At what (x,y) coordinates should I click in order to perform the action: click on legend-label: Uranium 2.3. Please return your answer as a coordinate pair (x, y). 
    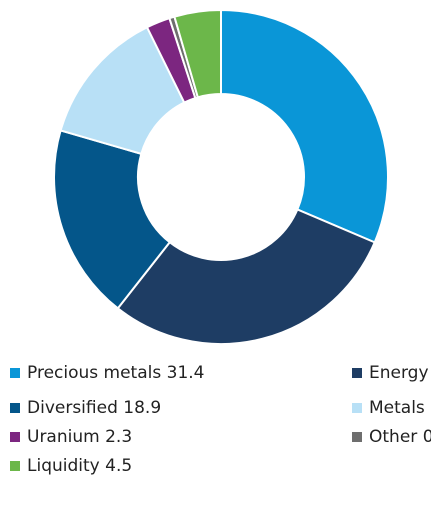
    Looking at the image, I should click on (79, 437).